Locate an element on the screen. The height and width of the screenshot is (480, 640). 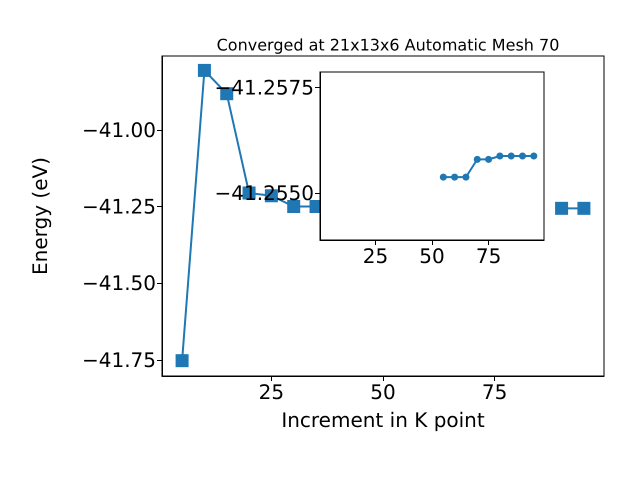
x-axis-title: Increment in K point is located at coordinates (383, 420).